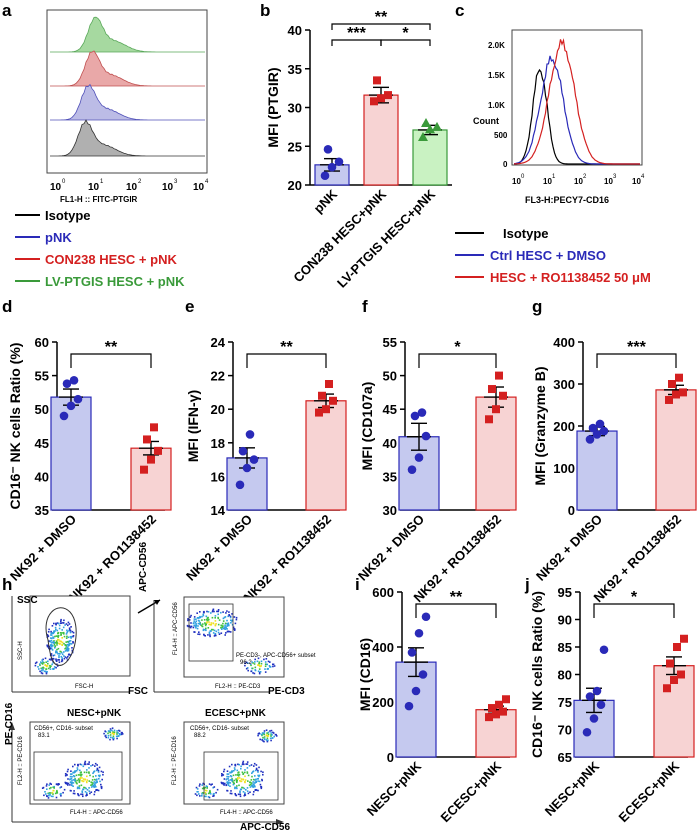 Image resolution: width=697 pixels, height=830 pixels. I want to click on y-tick-label: 95, so click(565, 592).